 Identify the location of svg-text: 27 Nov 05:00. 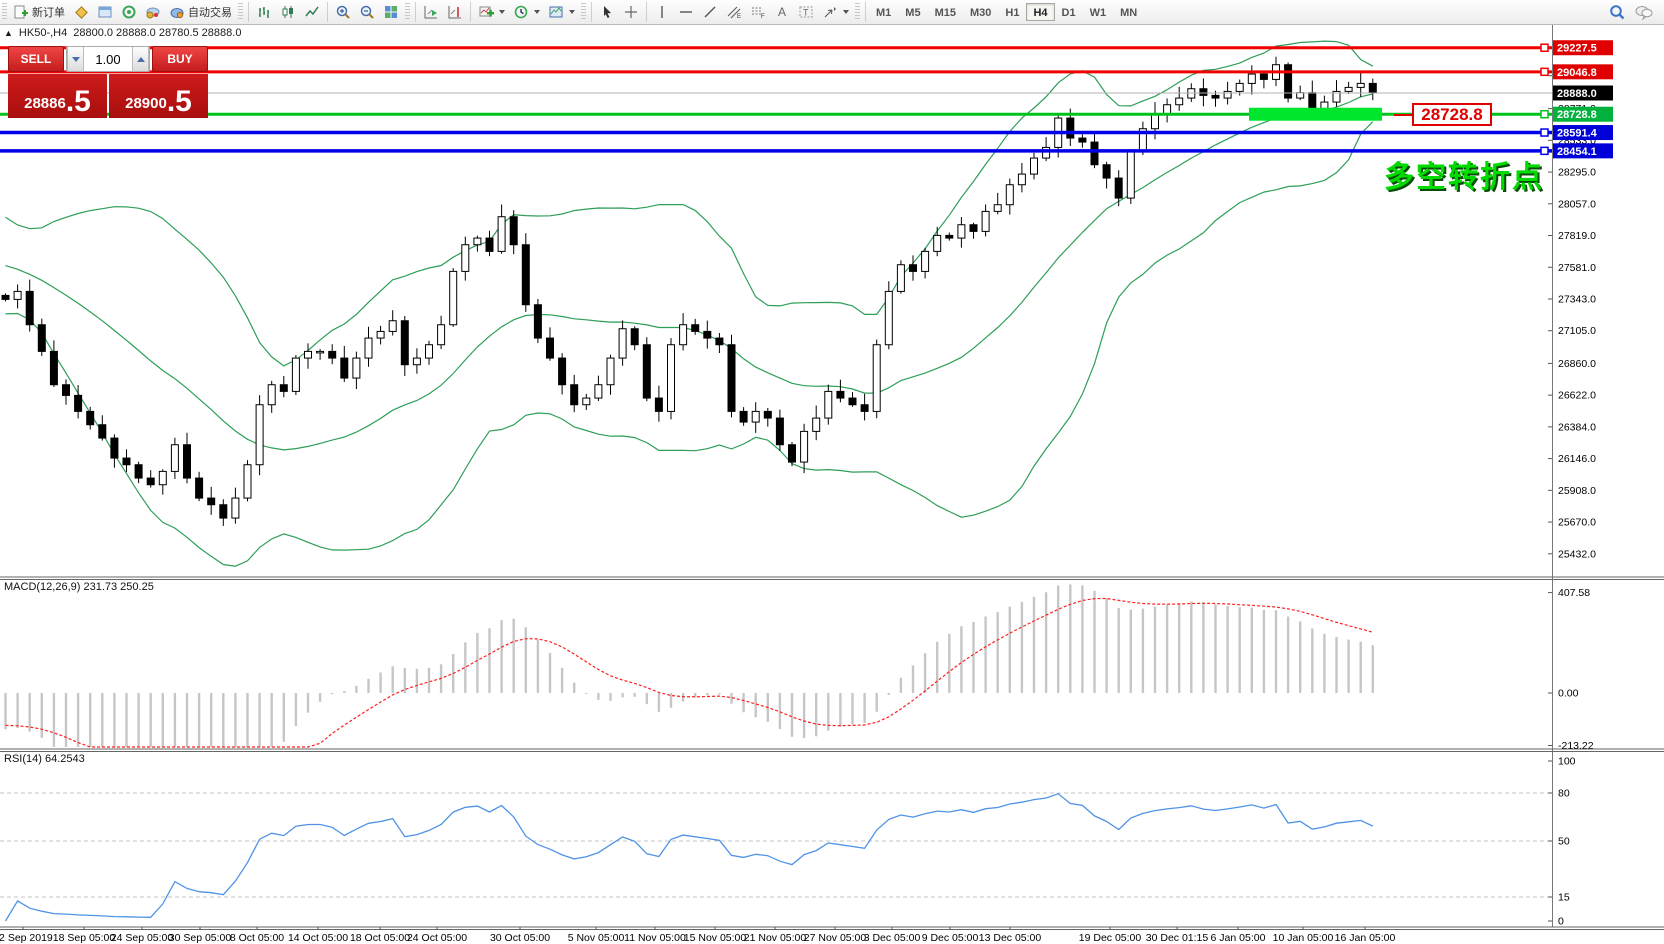
(835, 938).